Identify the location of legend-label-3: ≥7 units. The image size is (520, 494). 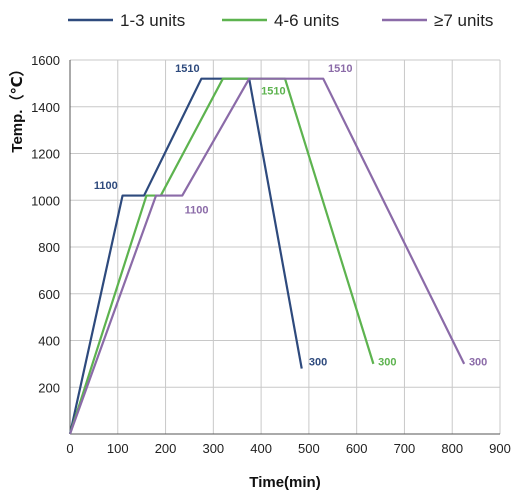
(463, 20).